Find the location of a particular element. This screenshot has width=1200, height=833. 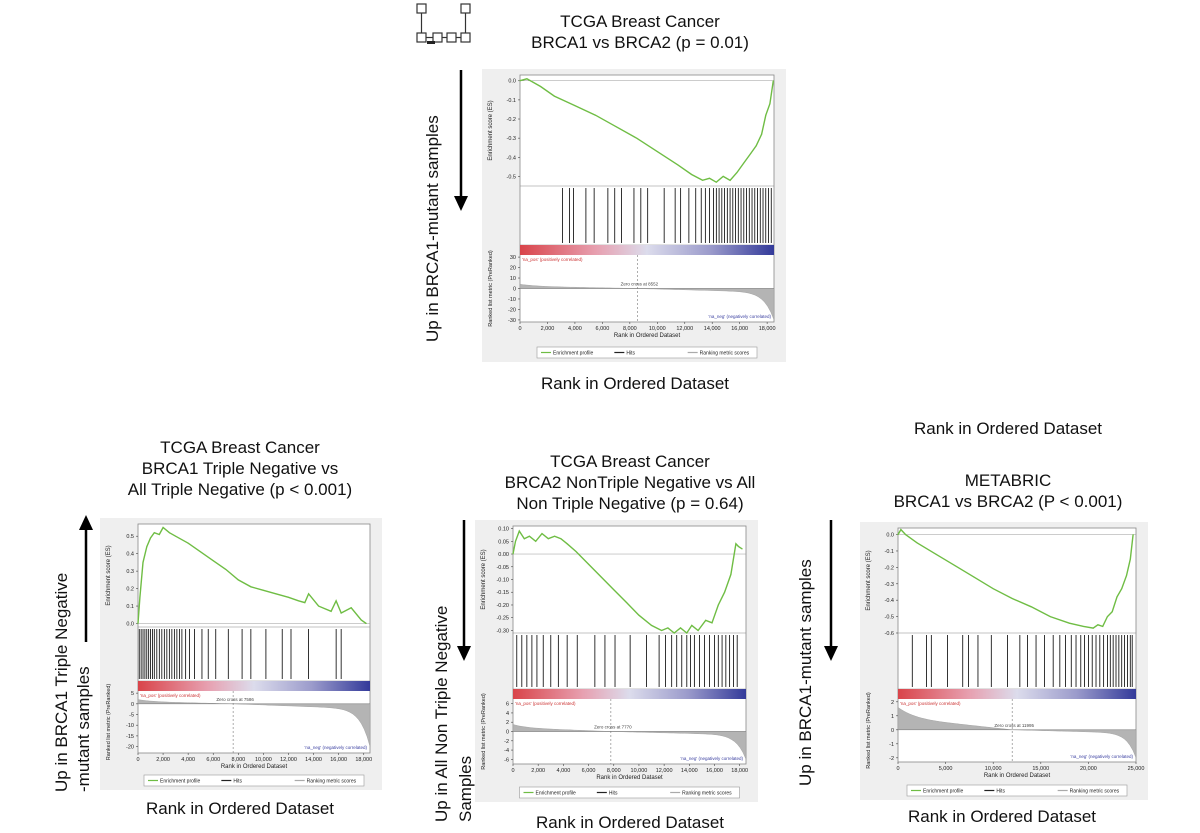

panel-d-top-caption: Rank in Ordered Dataset is located at coordinates (1008, 428).